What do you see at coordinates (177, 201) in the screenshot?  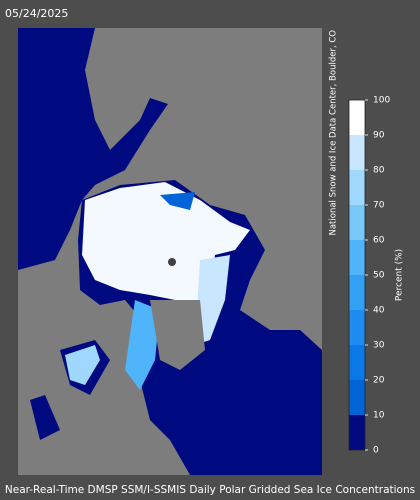 I see `polynya` at bounding box center [177, 201].